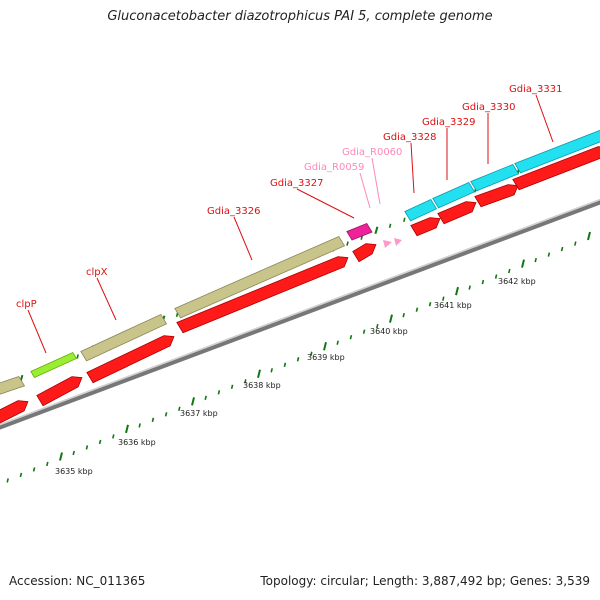 The image size is (600, 600). I want to click on gene-label: Gdia_R0059, so click(334, 167).